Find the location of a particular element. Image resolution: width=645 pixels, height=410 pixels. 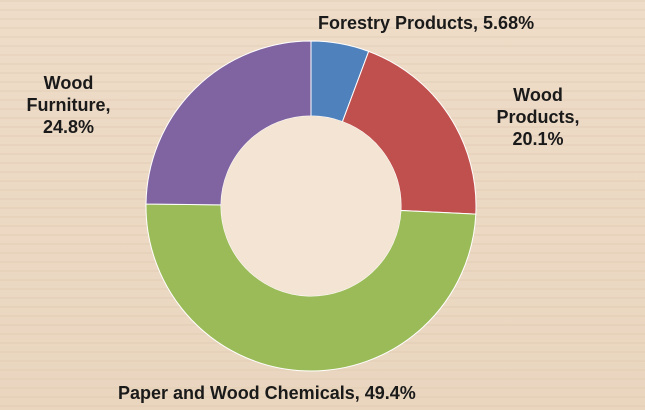

label-wood-products-line1: Wood is located at coordinates (538, 95).